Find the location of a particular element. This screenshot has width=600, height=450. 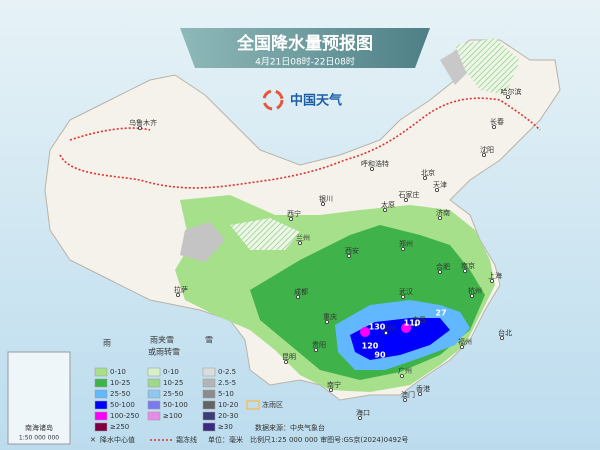

city-label: 郑州 is located at coordinates (406, 244).